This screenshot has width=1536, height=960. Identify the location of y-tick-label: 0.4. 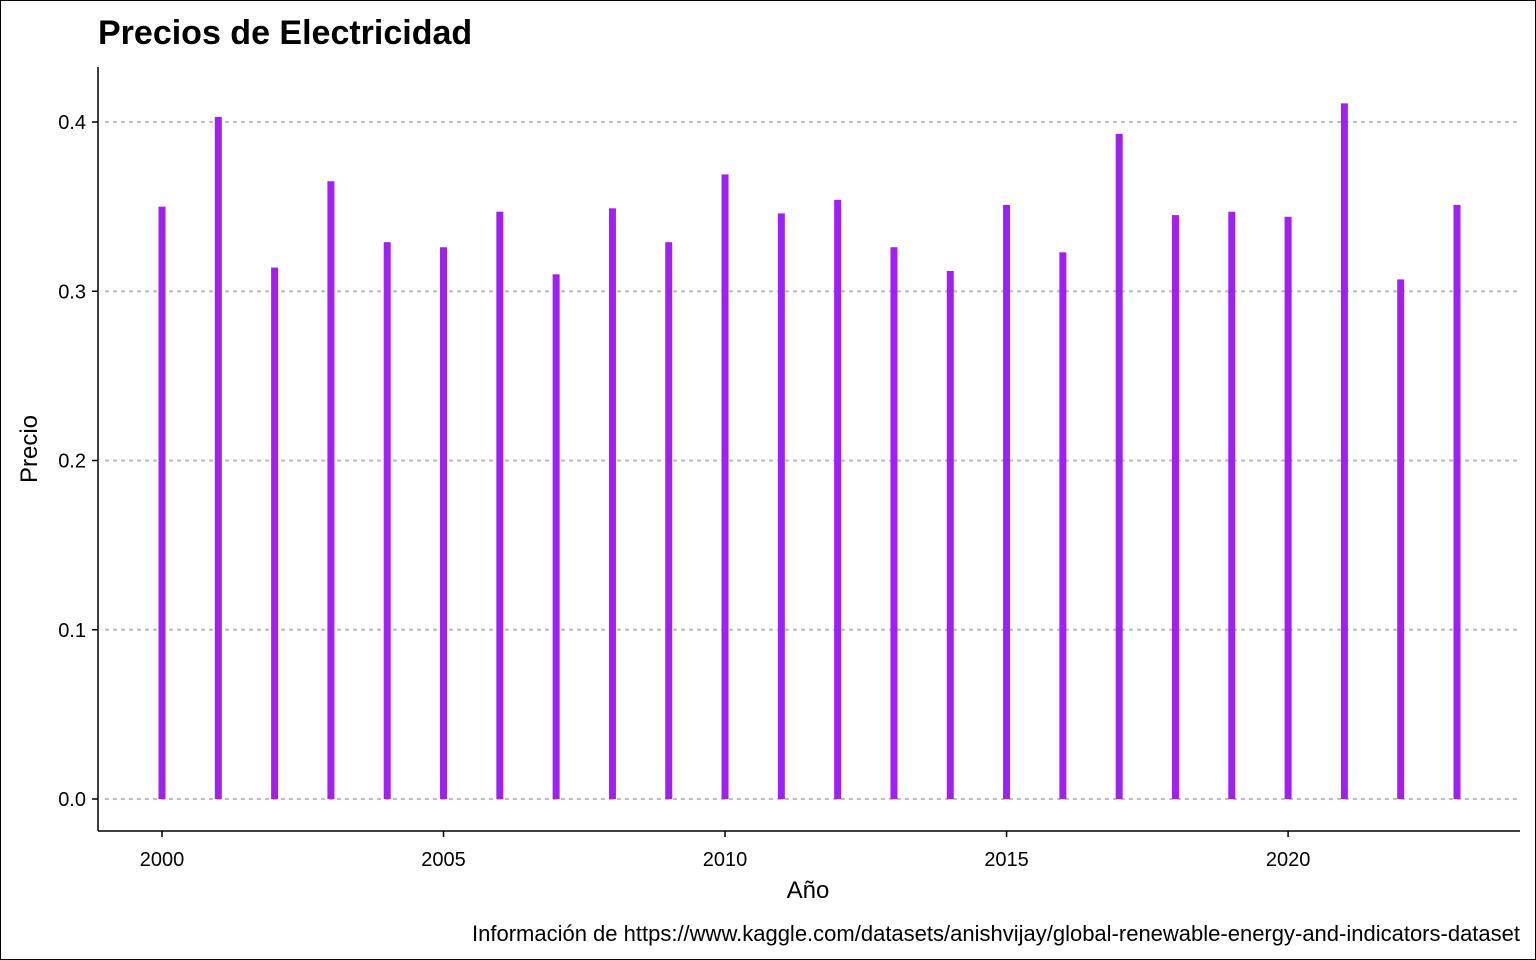
(72, 123).